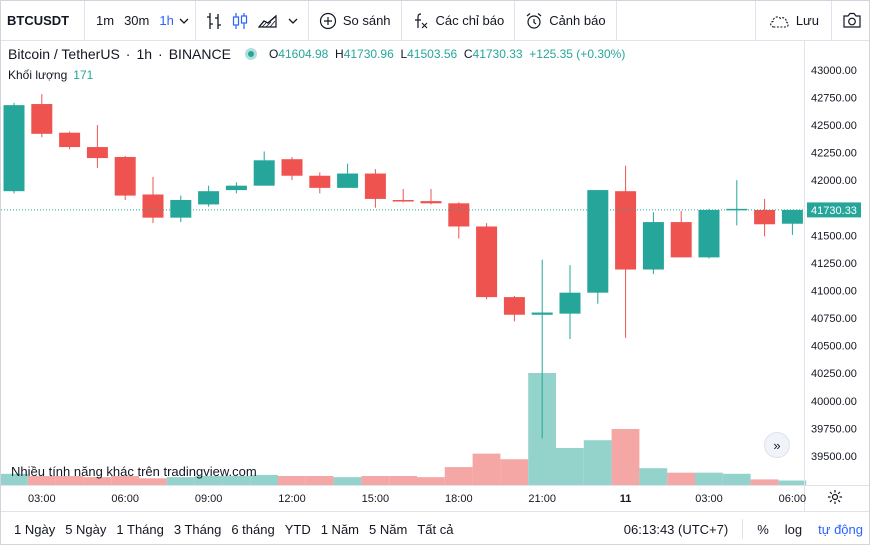  Describe the element at coordinates (214, 21) in the screenshot. I see `bars-icon` at that location.